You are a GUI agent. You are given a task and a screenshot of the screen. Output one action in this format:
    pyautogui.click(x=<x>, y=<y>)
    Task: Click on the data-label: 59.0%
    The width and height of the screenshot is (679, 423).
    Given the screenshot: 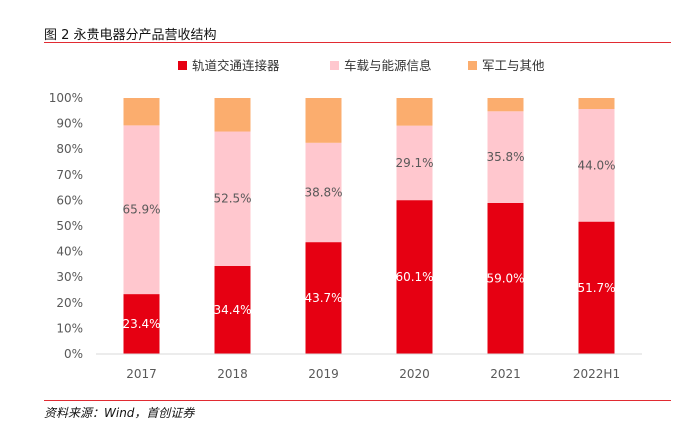 What is the action you would take?
    pyautogui.click(x=505, y=278)
    